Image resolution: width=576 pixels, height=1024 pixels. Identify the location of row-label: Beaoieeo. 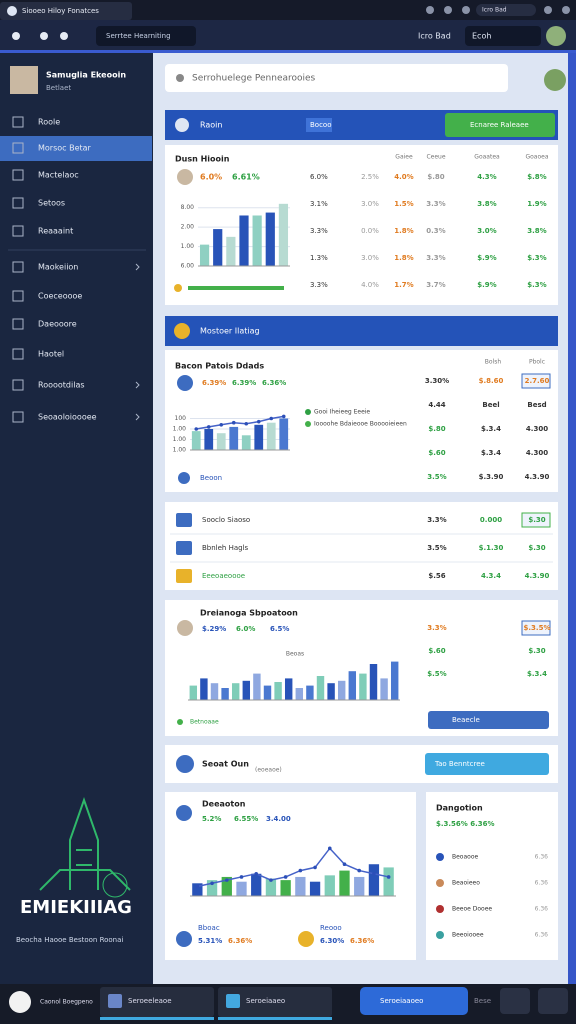
(466, 883).